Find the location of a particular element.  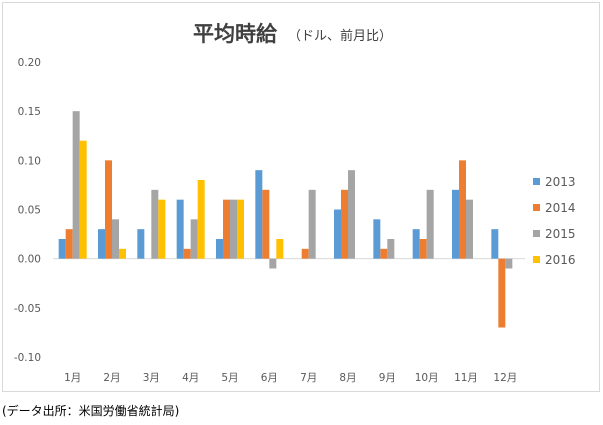

legend-swatch-2015 is located at coordinates (536, 233).